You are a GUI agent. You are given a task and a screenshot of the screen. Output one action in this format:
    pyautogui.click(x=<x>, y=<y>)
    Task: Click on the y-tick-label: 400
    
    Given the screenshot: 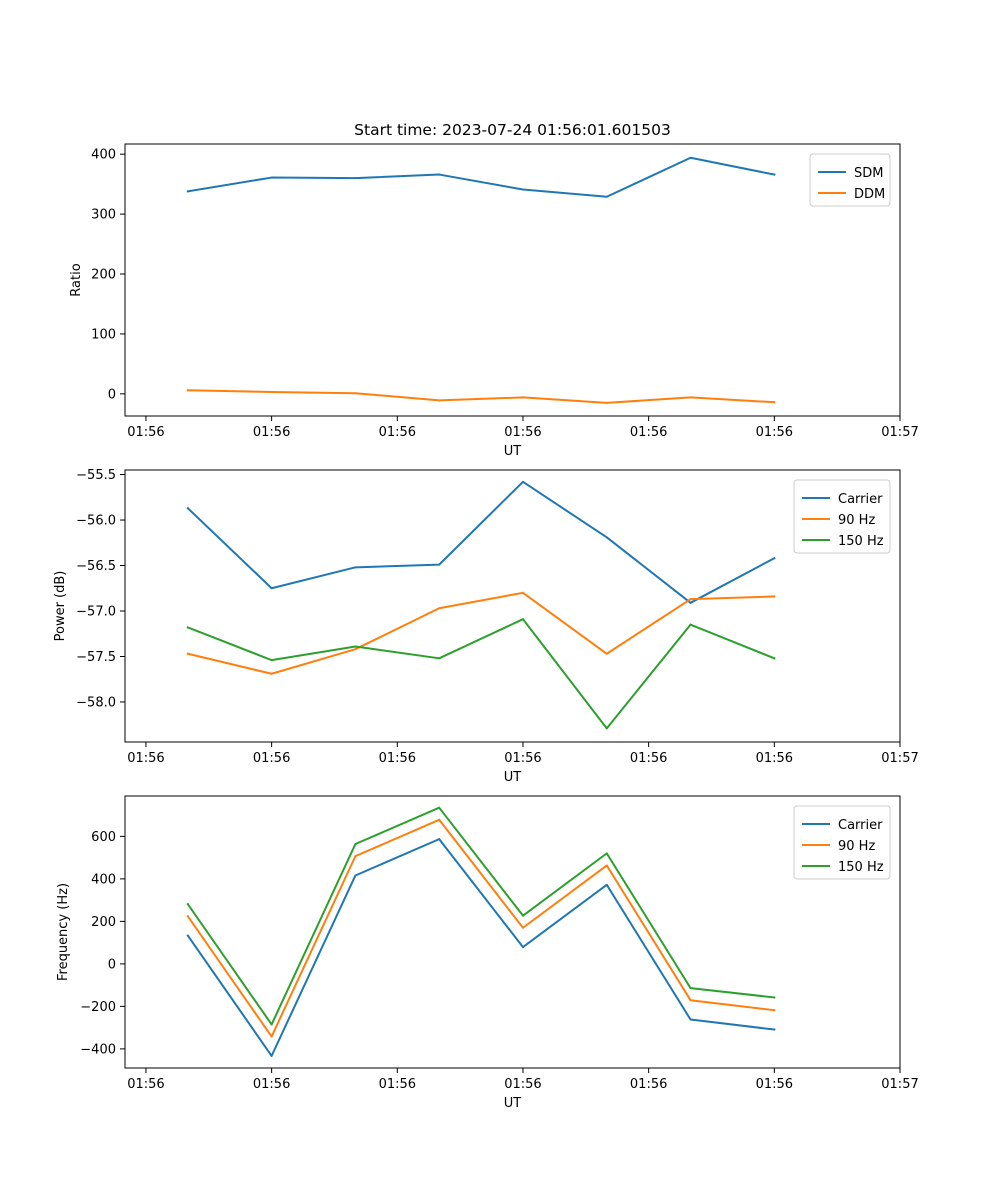 What is the action you would take?
    pyautogui.click(x=103, y=879)
    